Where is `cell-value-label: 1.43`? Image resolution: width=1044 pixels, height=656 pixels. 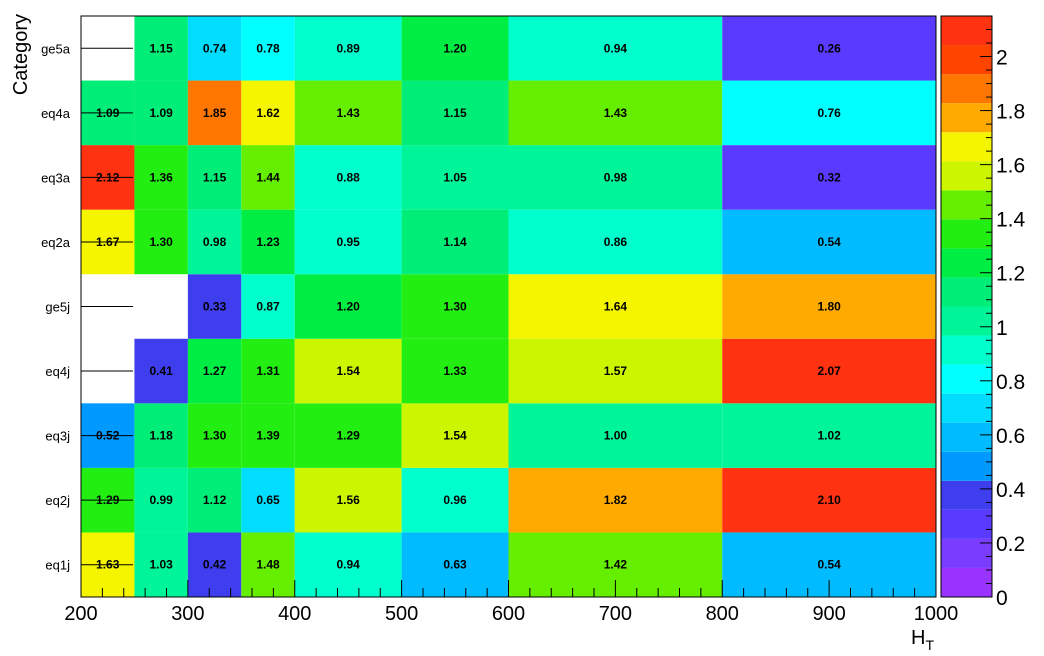 cell-value-label: 1.43 is located at coordinates (616, 113).